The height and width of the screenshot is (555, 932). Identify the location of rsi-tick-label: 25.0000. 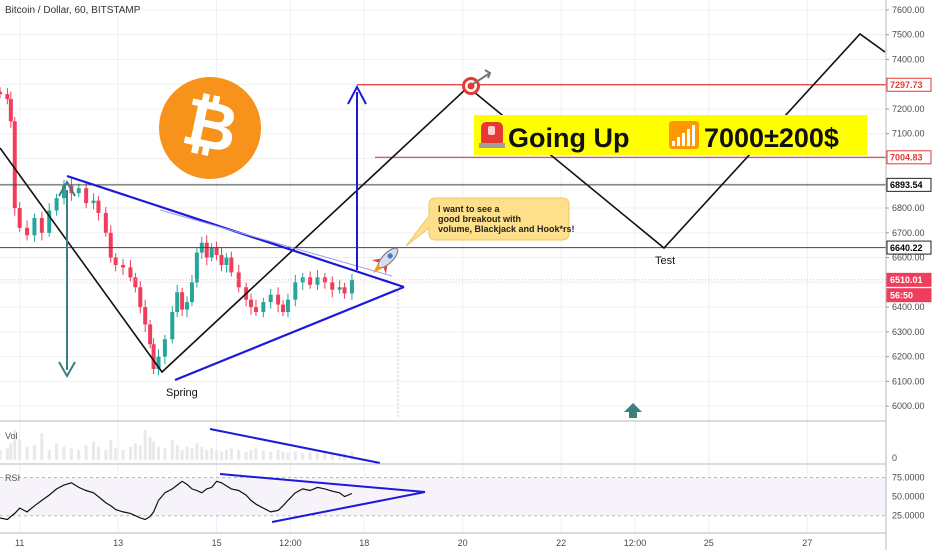
(908, 516).